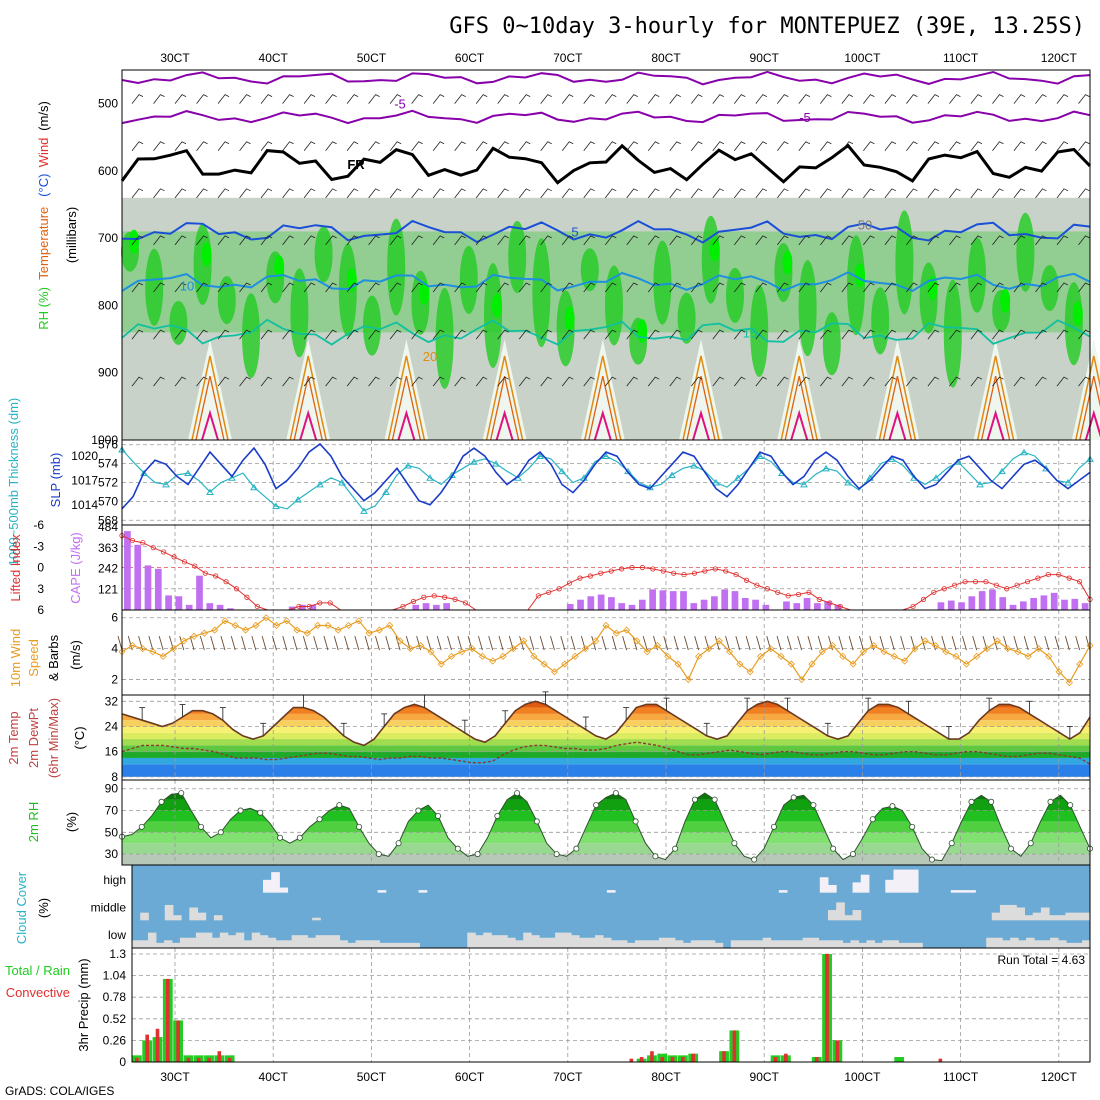 Image resolution: width=1100 pixels, height=1100 pixels. What do you see at coordinates (606, 827) in the screenshot?
I see `rh-line` at bounding box center [606, 827].